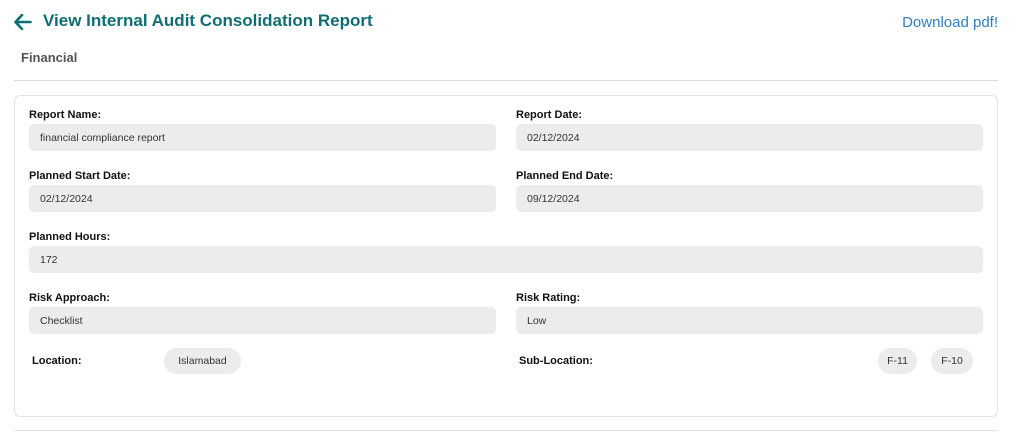  What do you see at coordinates (897, 361) in the screenshot?
I see `sub-location-chip: F-11` at bounding box center [897, 361].